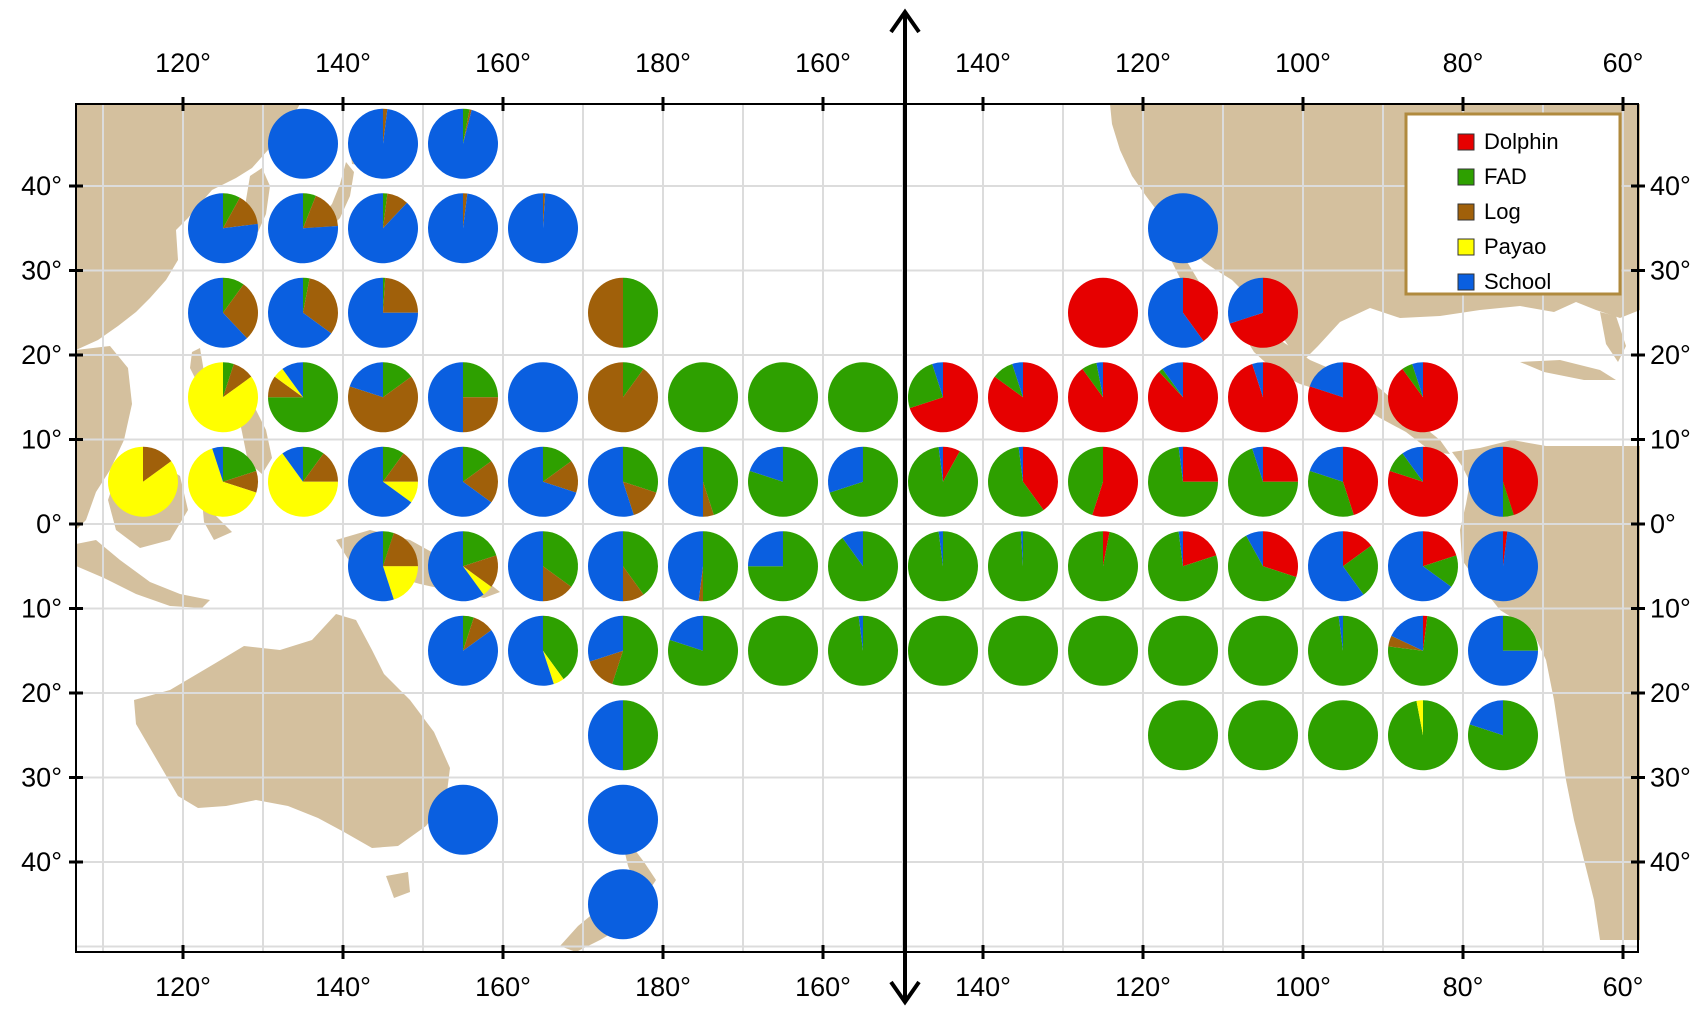 The height and width of the screenshot is (1013, 1705). What do you see at coordinates (1663, 524) in the screenshot?
I see `tick-label-right: 0°` at bounding box center [1663, 524].